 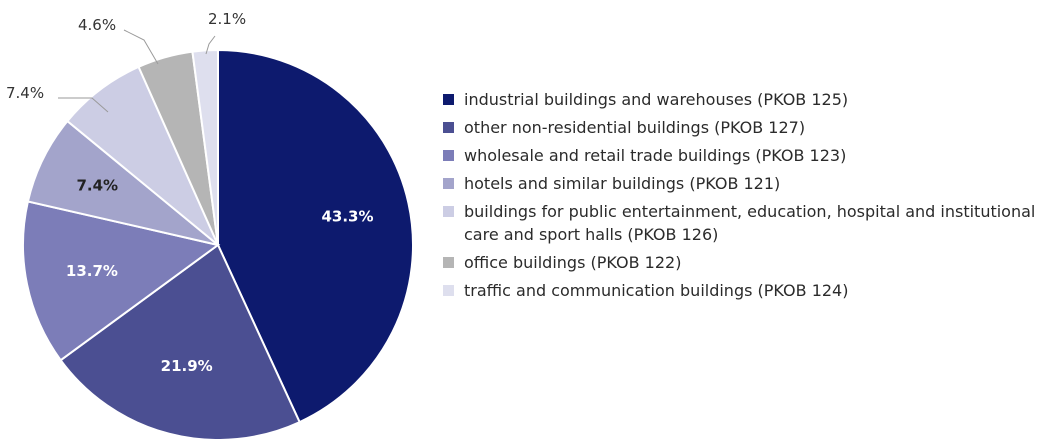 I want to click on legend-label: hotels and similar buildings (PKOB 121), so click(x=622, y=183).